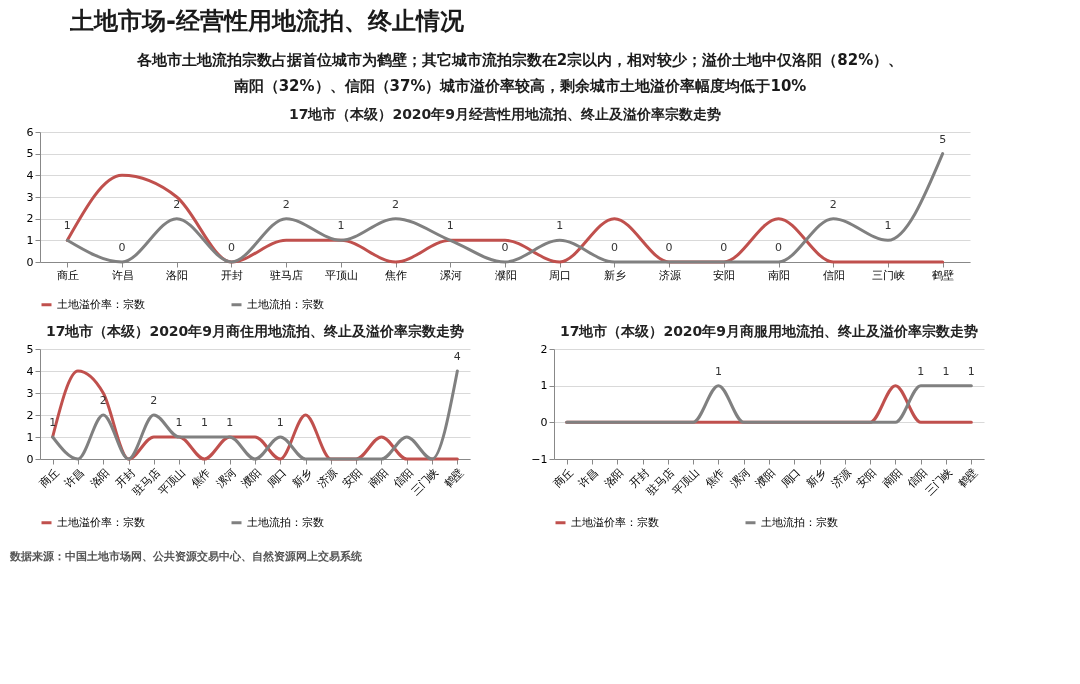  Describe the element at coordinates (539, 459) in the screenshot. I see `y-tick-label: −1` at that location.